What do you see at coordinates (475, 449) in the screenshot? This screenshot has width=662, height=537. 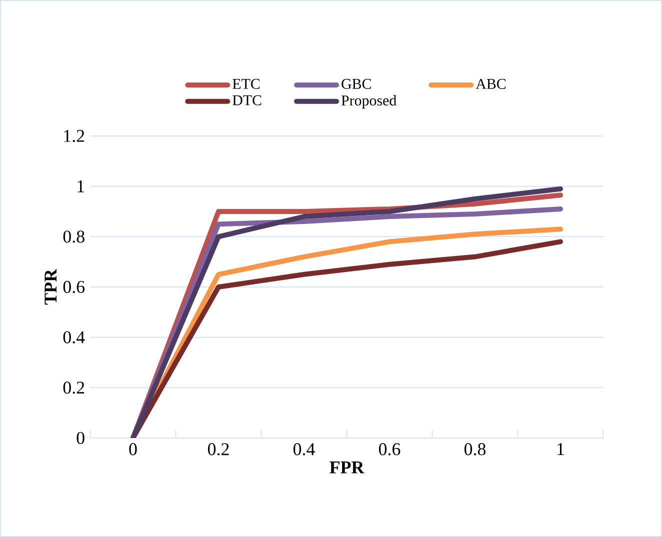 I see `x-tick-label: 0.8` at bounding box center [475, 449].